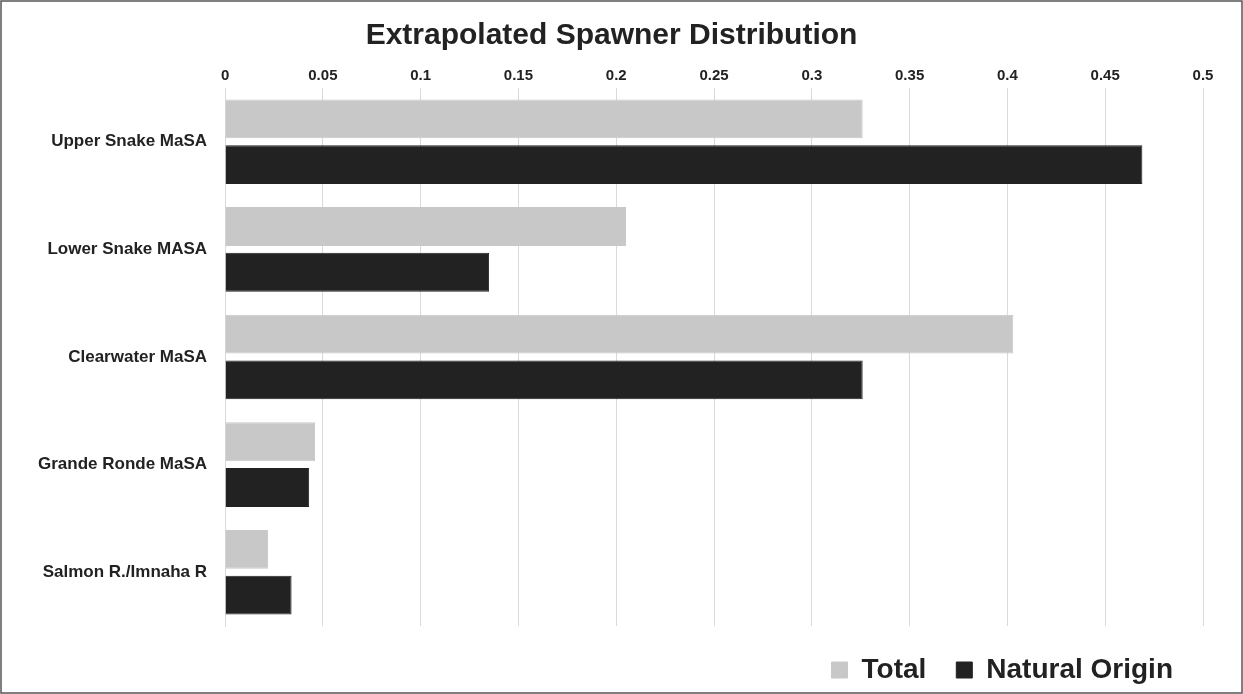  Describe the element at coordinates (138, 356) in the screenshot. I see `y-tick-label: Clearwater MaSA` at that location.